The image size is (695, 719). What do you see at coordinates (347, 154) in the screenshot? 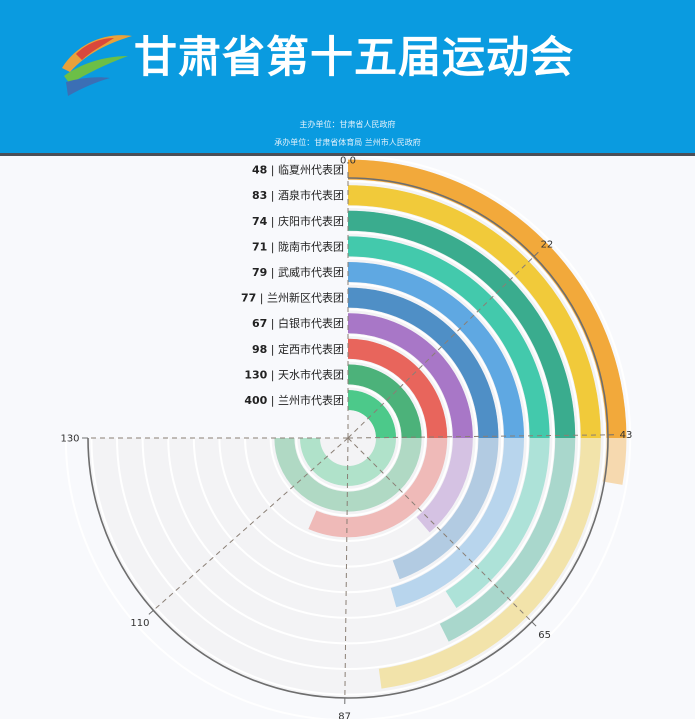
I see `header-divider` at bounding box center [347, 154].